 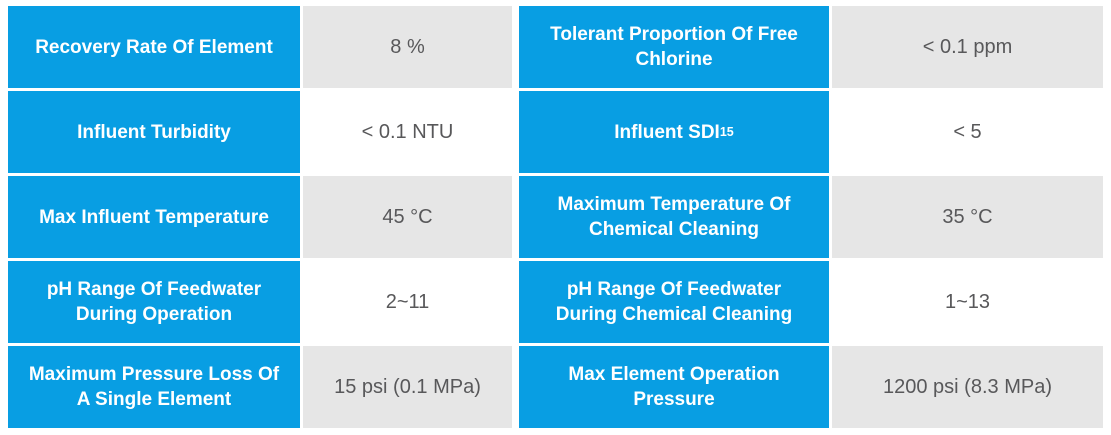 I want to click on value-influent-sdi: < 5, so click(x=967, y=132).